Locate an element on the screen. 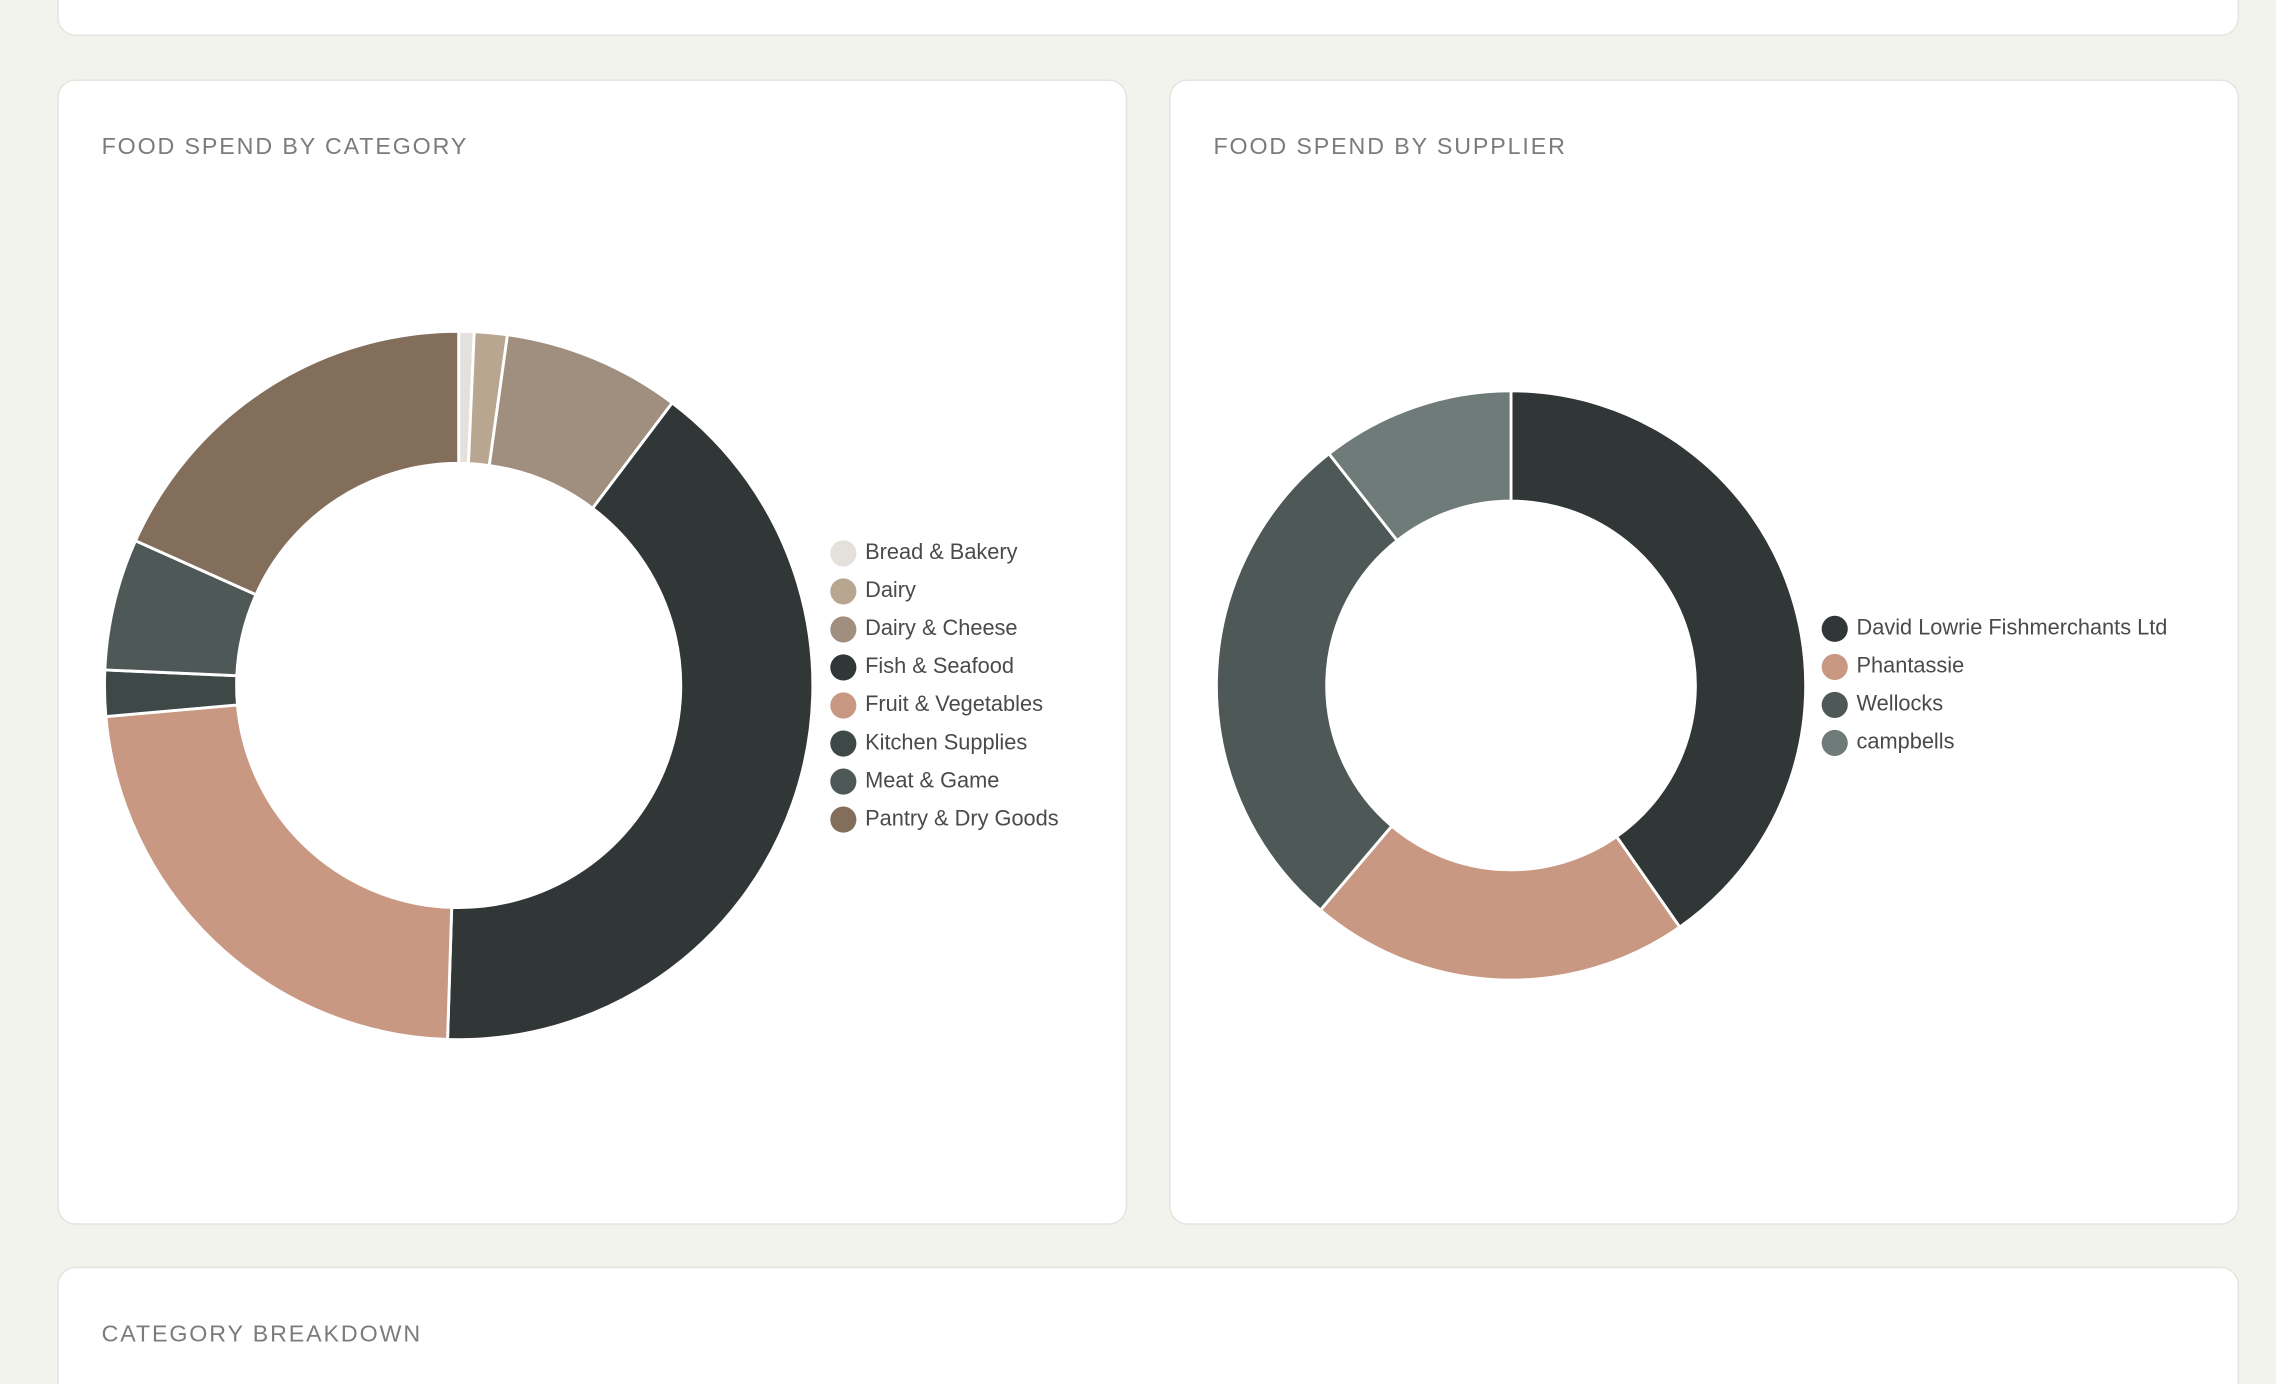  legend-label: Meat & Game is located at coordinates (932, 779).